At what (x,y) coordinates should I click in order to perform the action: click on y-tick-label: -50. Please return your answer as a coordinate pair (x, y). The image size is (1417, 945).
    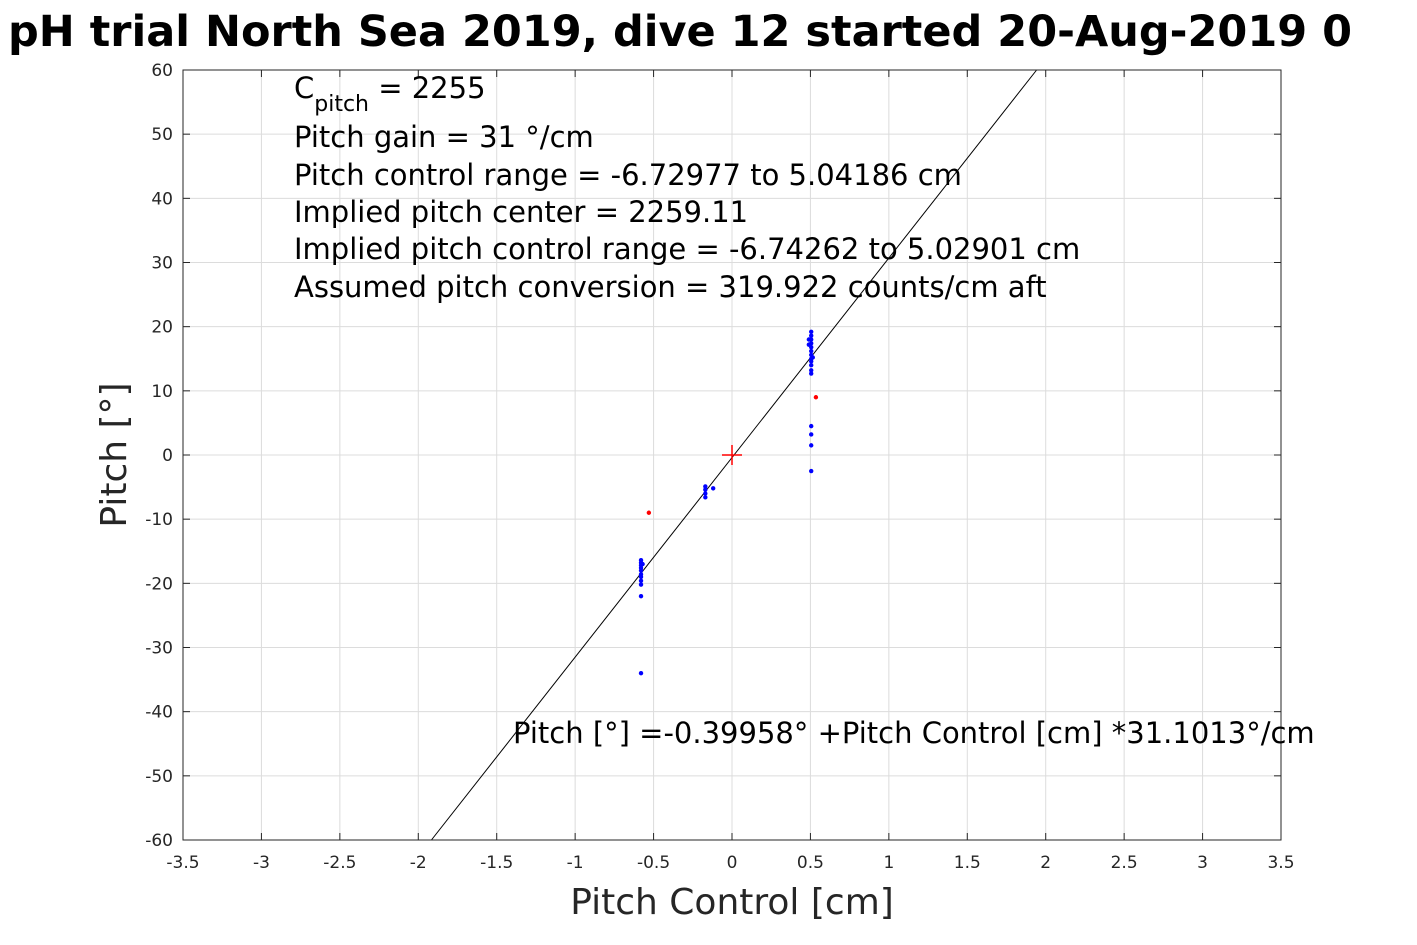
    Looking at the image, I should click on (159, 777).